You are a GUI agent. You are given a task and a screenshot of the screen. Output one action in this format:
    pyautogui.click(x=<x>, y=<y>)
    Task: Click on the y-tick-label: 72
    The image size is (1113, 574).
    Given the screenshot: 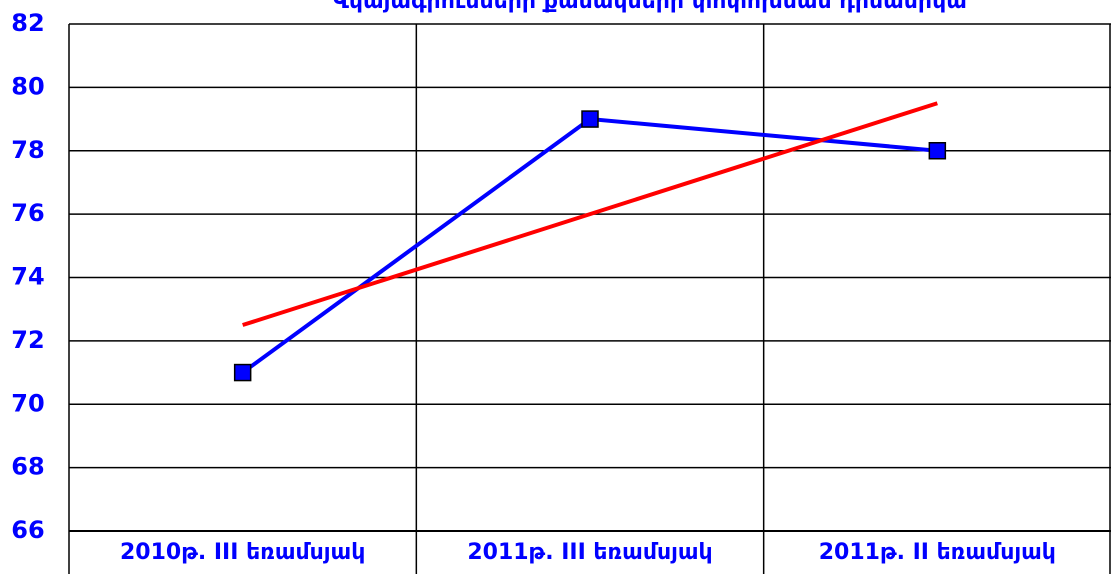 What is the action you would take?
    pyautogui.click(x=27, y=340)
    